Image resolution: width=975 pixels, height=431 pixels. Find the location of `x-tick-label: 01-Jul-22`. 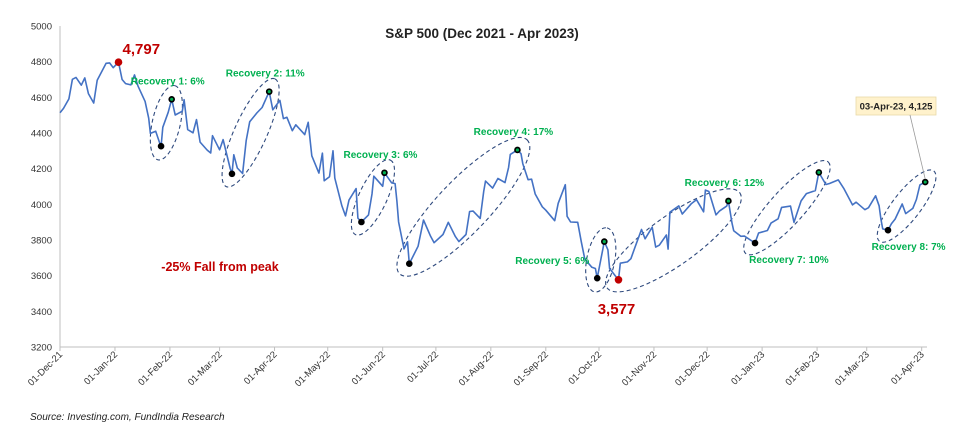

x-tick-label: 01-Jul-22 is located at coordinates (423, 367).